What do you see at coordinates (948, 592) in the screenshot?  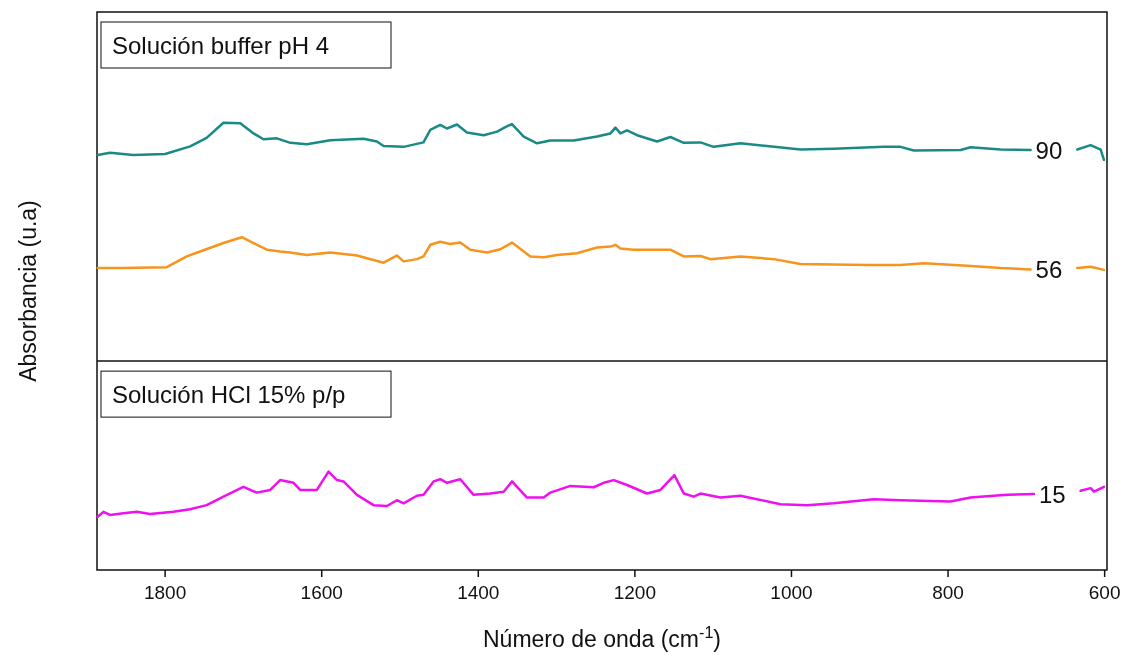 I see `x-tick-label: 800` at bounding box center [948, 592].